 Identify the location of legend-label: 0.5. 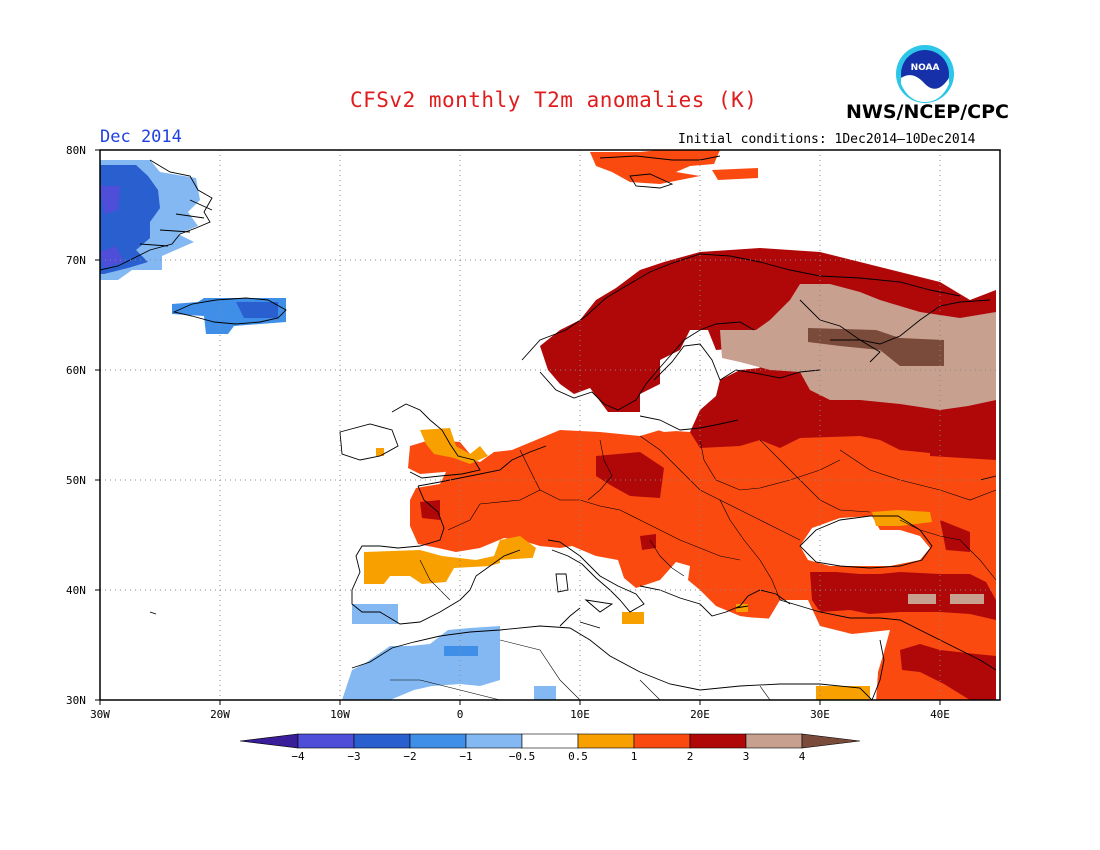
(578, 756).